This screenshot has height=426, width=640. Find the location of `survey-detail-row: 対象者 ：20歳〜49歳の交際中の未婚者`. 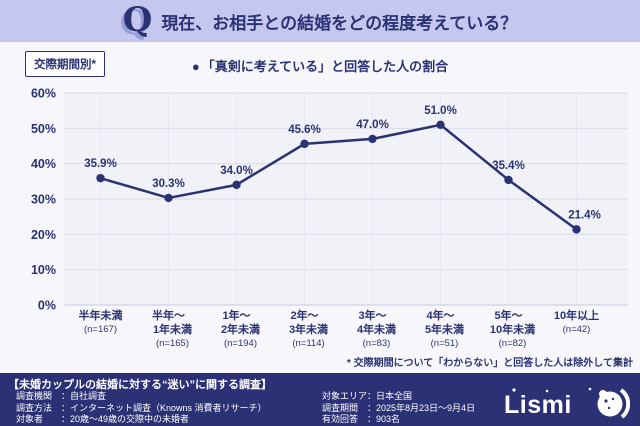

survey-detail-row: 対象者 ：20歳〜49歳の交際中の未婚者 is located at coordinates (141, 420).